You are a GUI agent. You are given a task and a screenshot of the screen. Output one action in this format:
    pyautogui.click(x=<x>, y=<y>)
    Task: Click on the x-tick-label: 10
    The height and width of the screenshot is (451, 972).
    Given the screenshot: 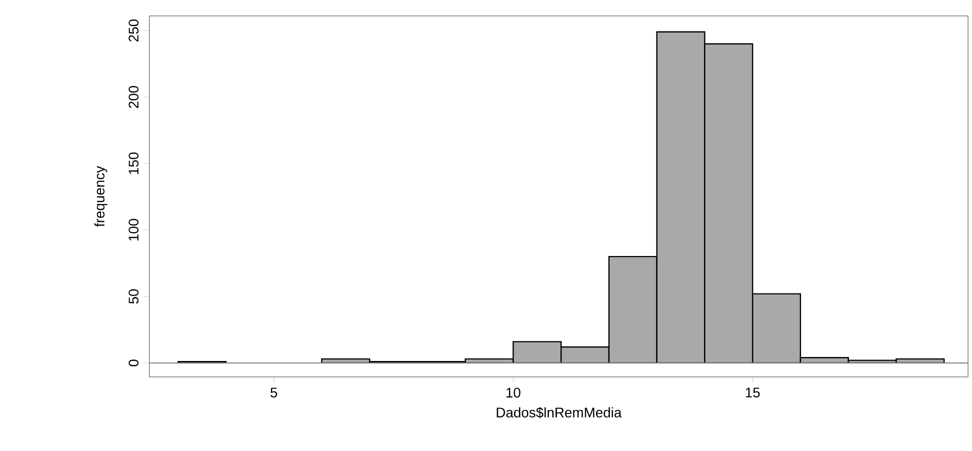 What is the action you would take?
    pyautogui.click(x=513, y=393)
    